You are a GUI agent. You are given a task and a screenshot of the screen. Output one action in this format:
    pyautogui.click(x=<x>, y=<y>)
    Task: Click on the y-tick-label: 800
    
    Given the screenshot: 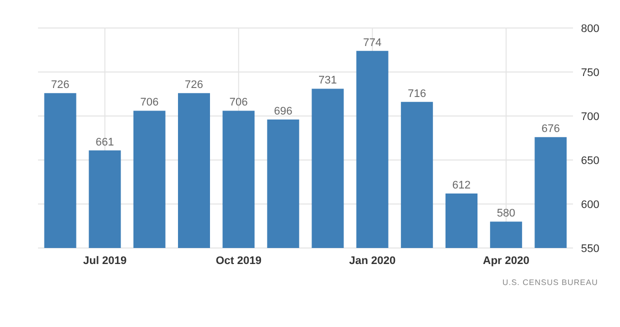 What is the action you would take?
    pyautogui.click(x=590, y=28)
    